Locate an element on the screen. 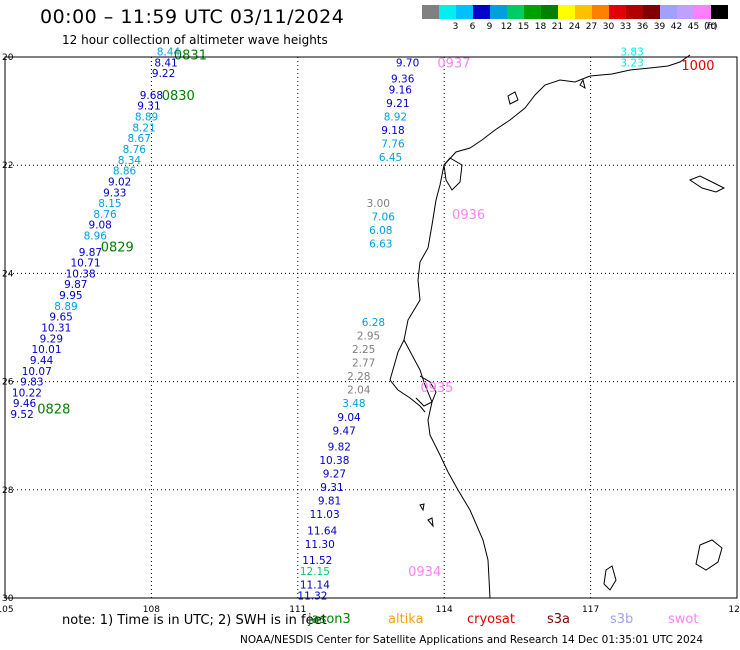 The image size is (740, 650). track-time-label: 0829 is located at coordinates (117, 247).